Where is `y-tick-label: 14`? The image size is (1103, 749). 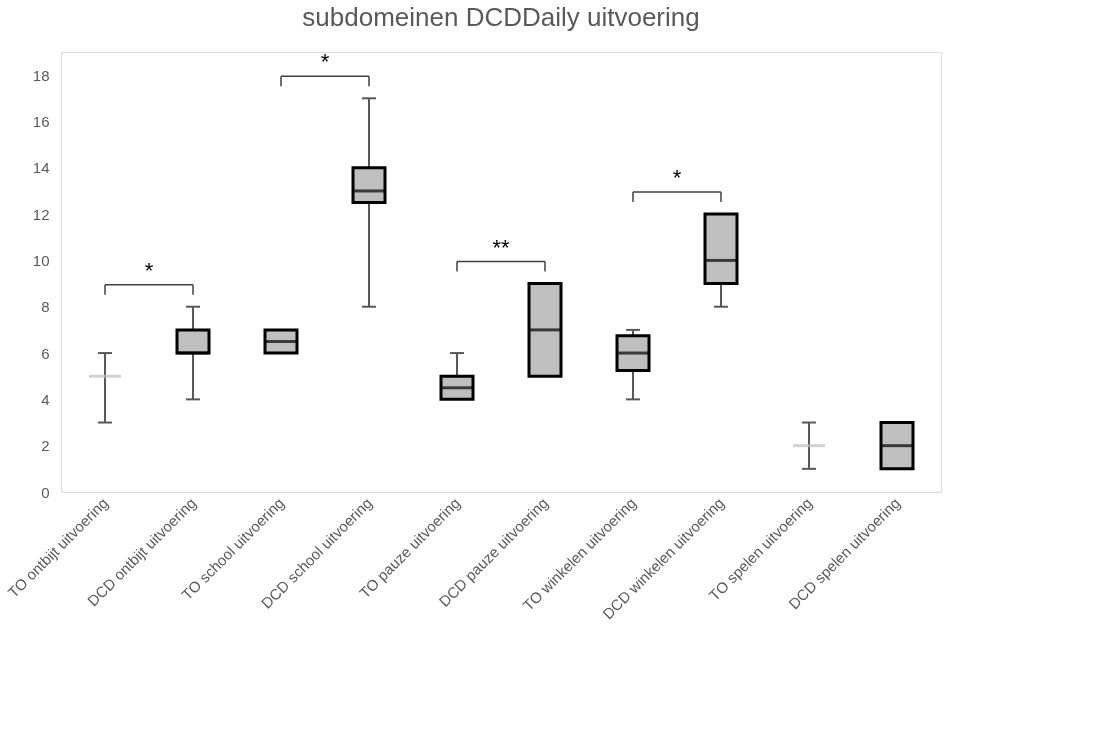 y-tick-label: 14 is located at coordinates (41, 168).